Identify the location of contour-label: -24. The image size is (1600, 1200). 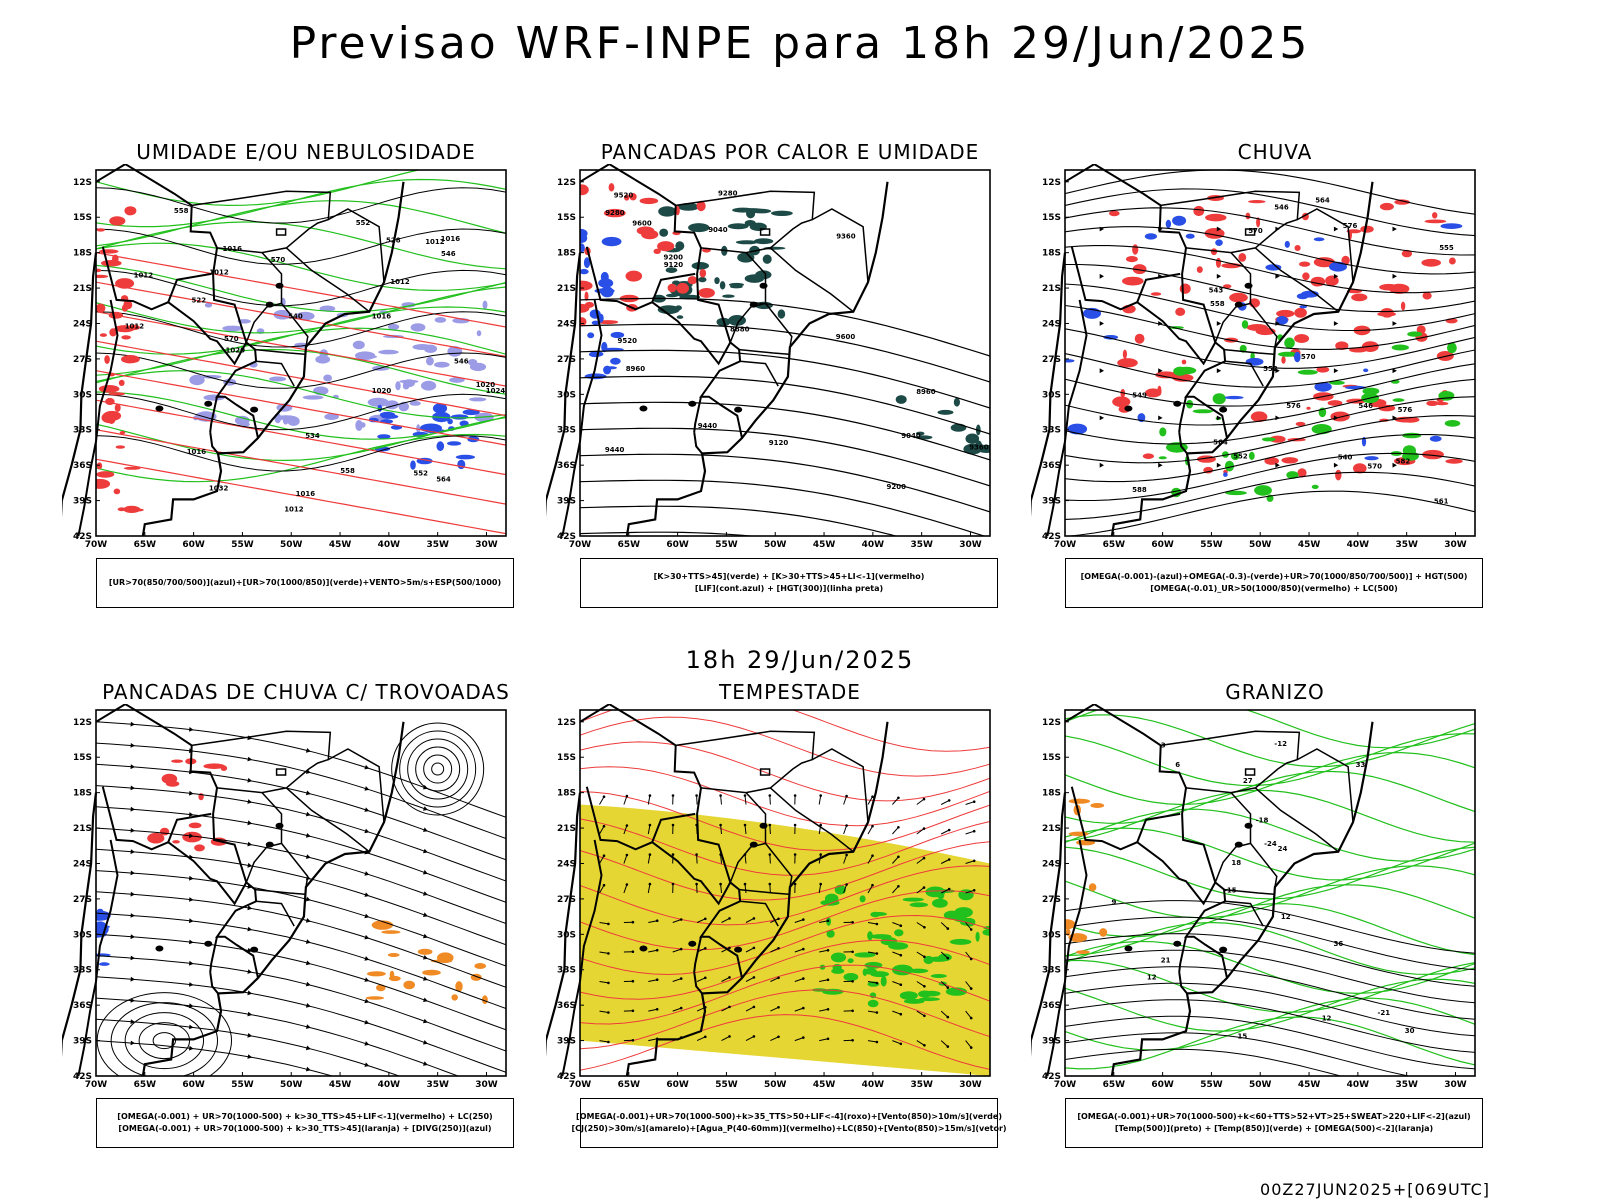
(1270, 844).